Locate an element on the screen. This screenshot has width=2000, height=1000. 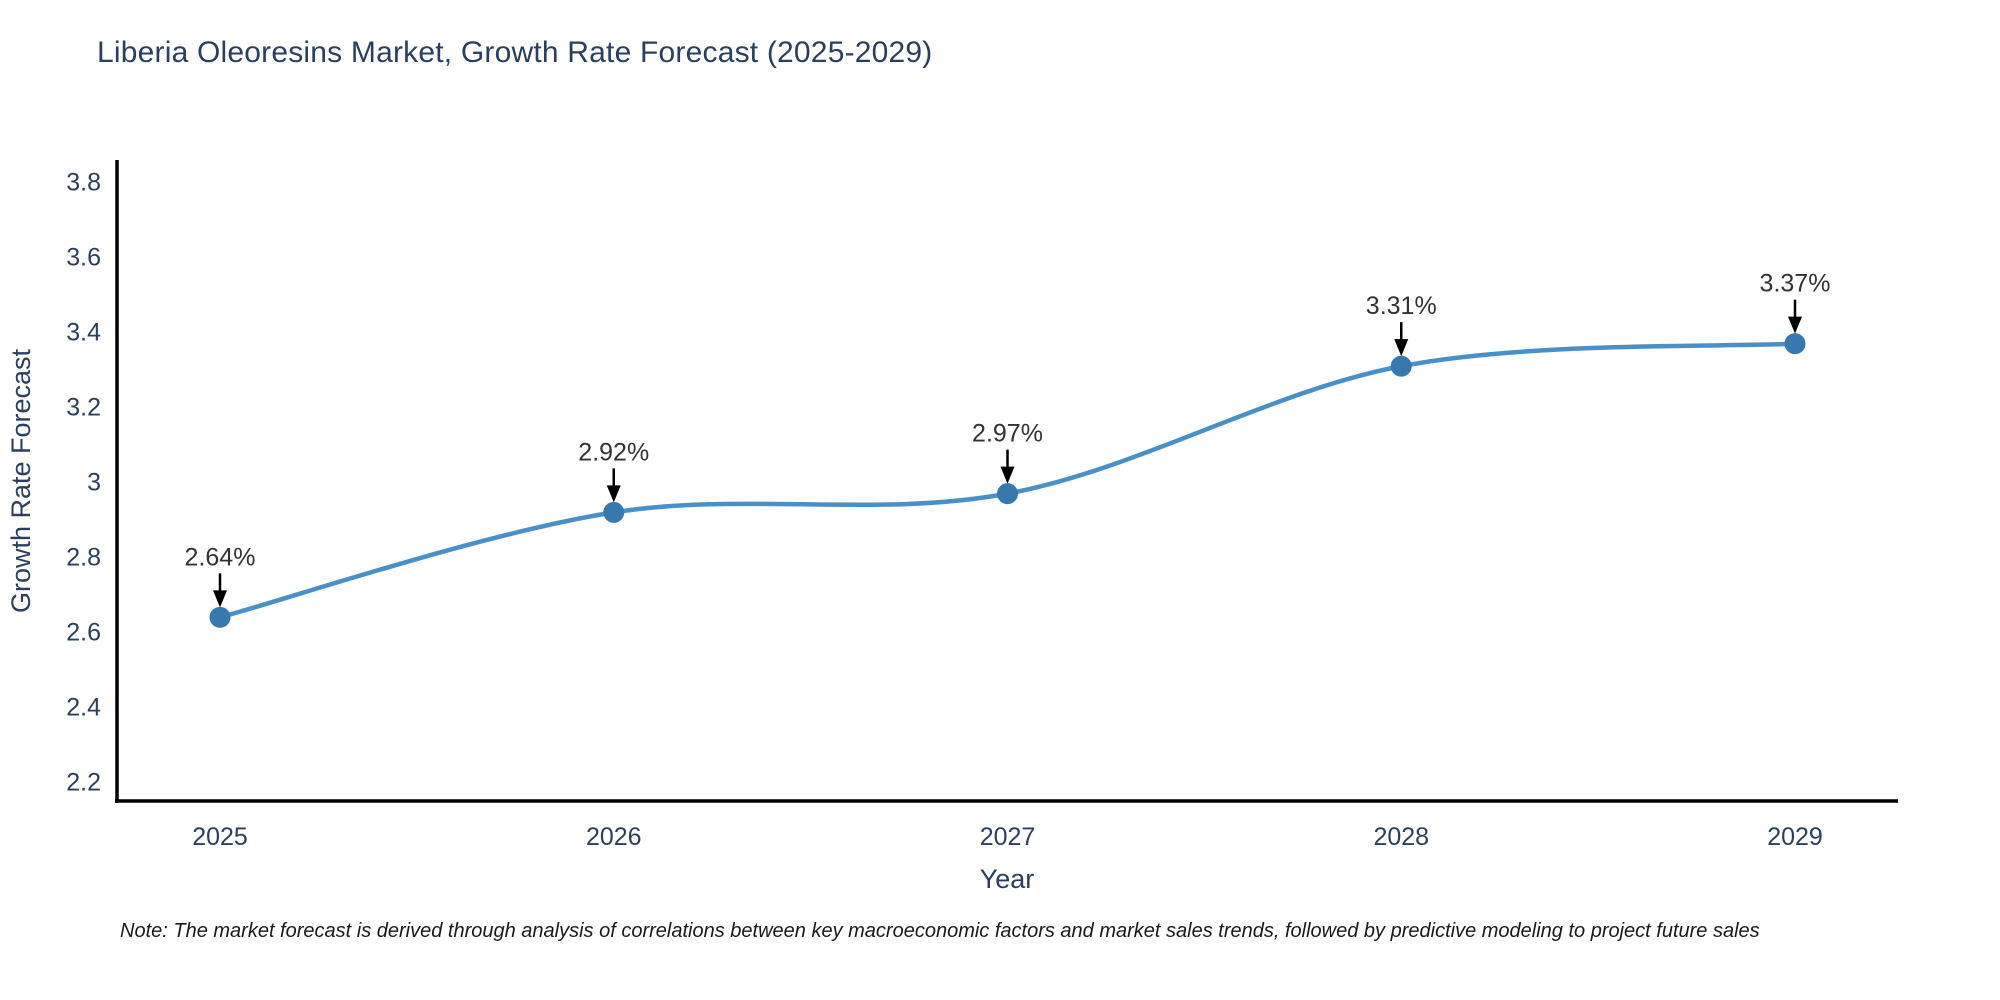
y-axis-tick-label: 2.2 is located at coordinates (83, 782).